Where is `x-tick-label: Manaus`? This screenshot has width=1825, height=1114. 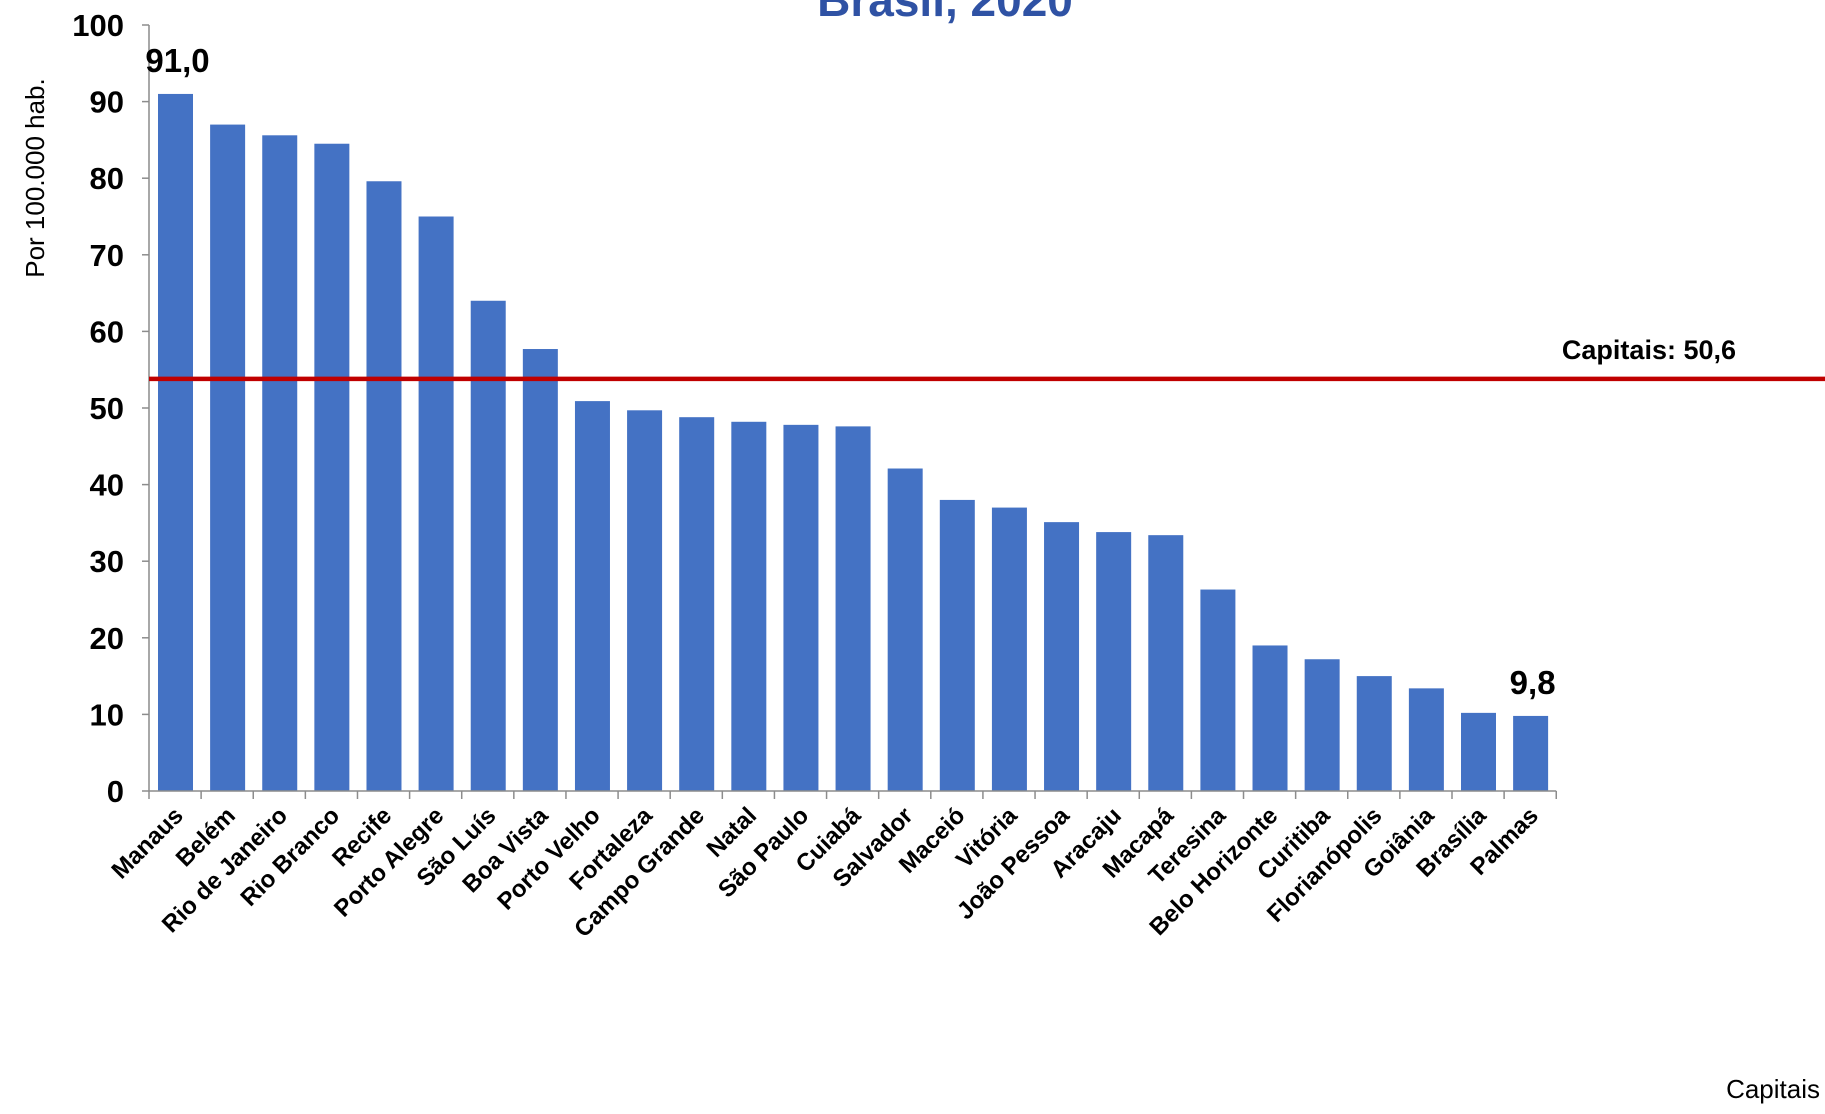
x-tick-label: Manaus is located at coordinates (147, 843).